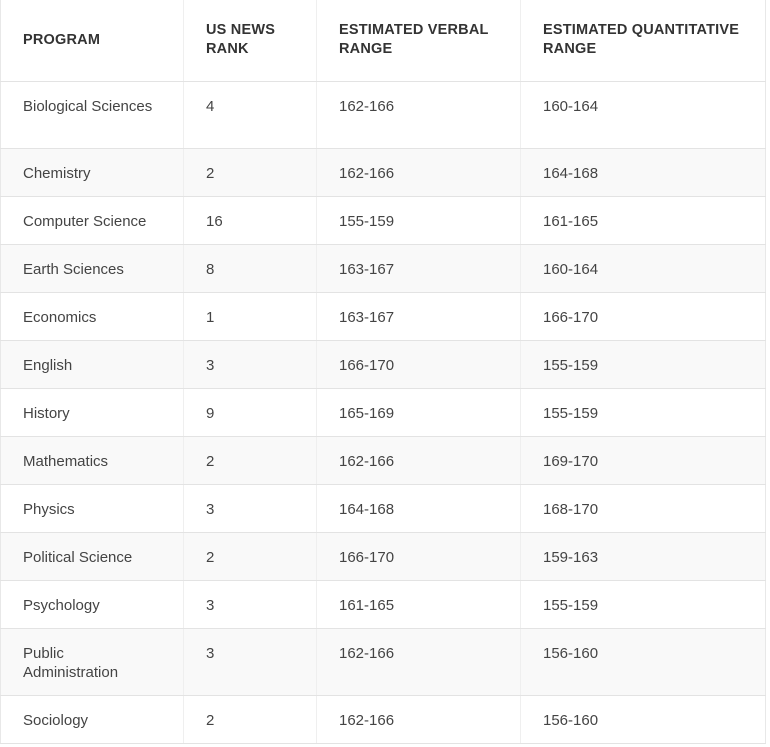  Describe the element at coordinates (92, 220) in the screenshot. I see `program-cell: Computer Science` at that location.